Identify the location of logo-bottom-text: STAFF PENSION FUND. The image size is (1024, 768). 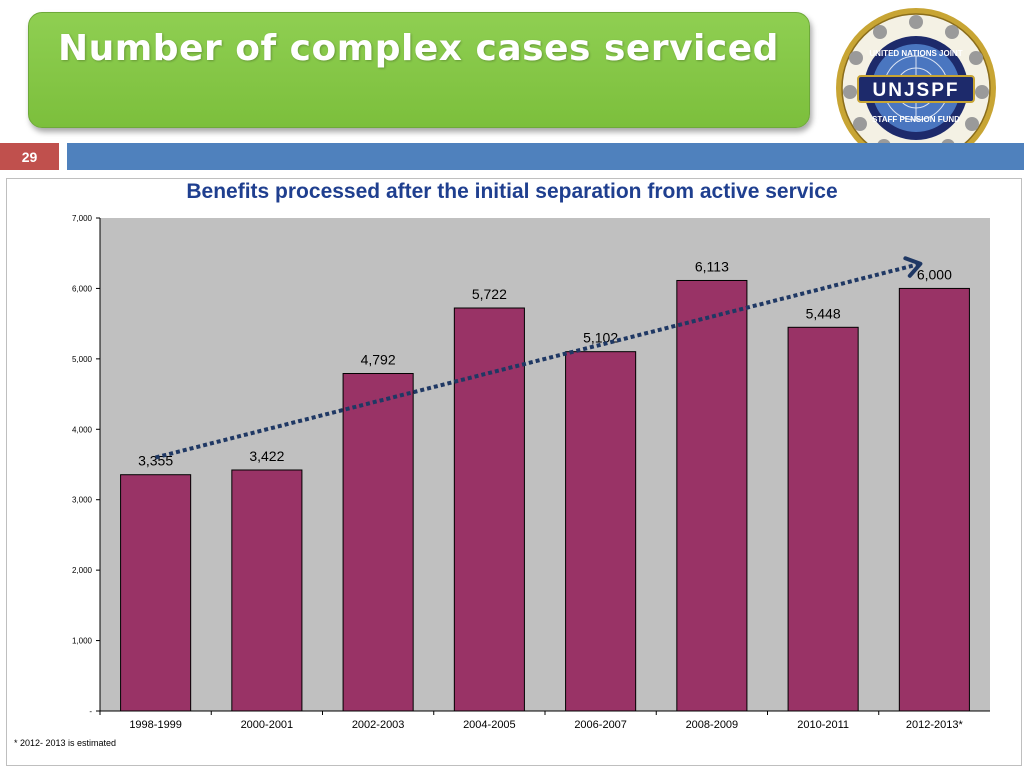
(916, 119).